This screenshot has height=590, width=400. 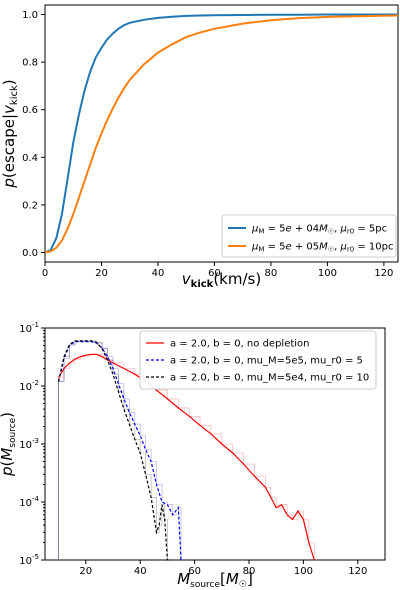 What do you see at coordinates (45, 273) in the screenshot?
I see `x-tick-label: 0` at bounding box center [45, 273].